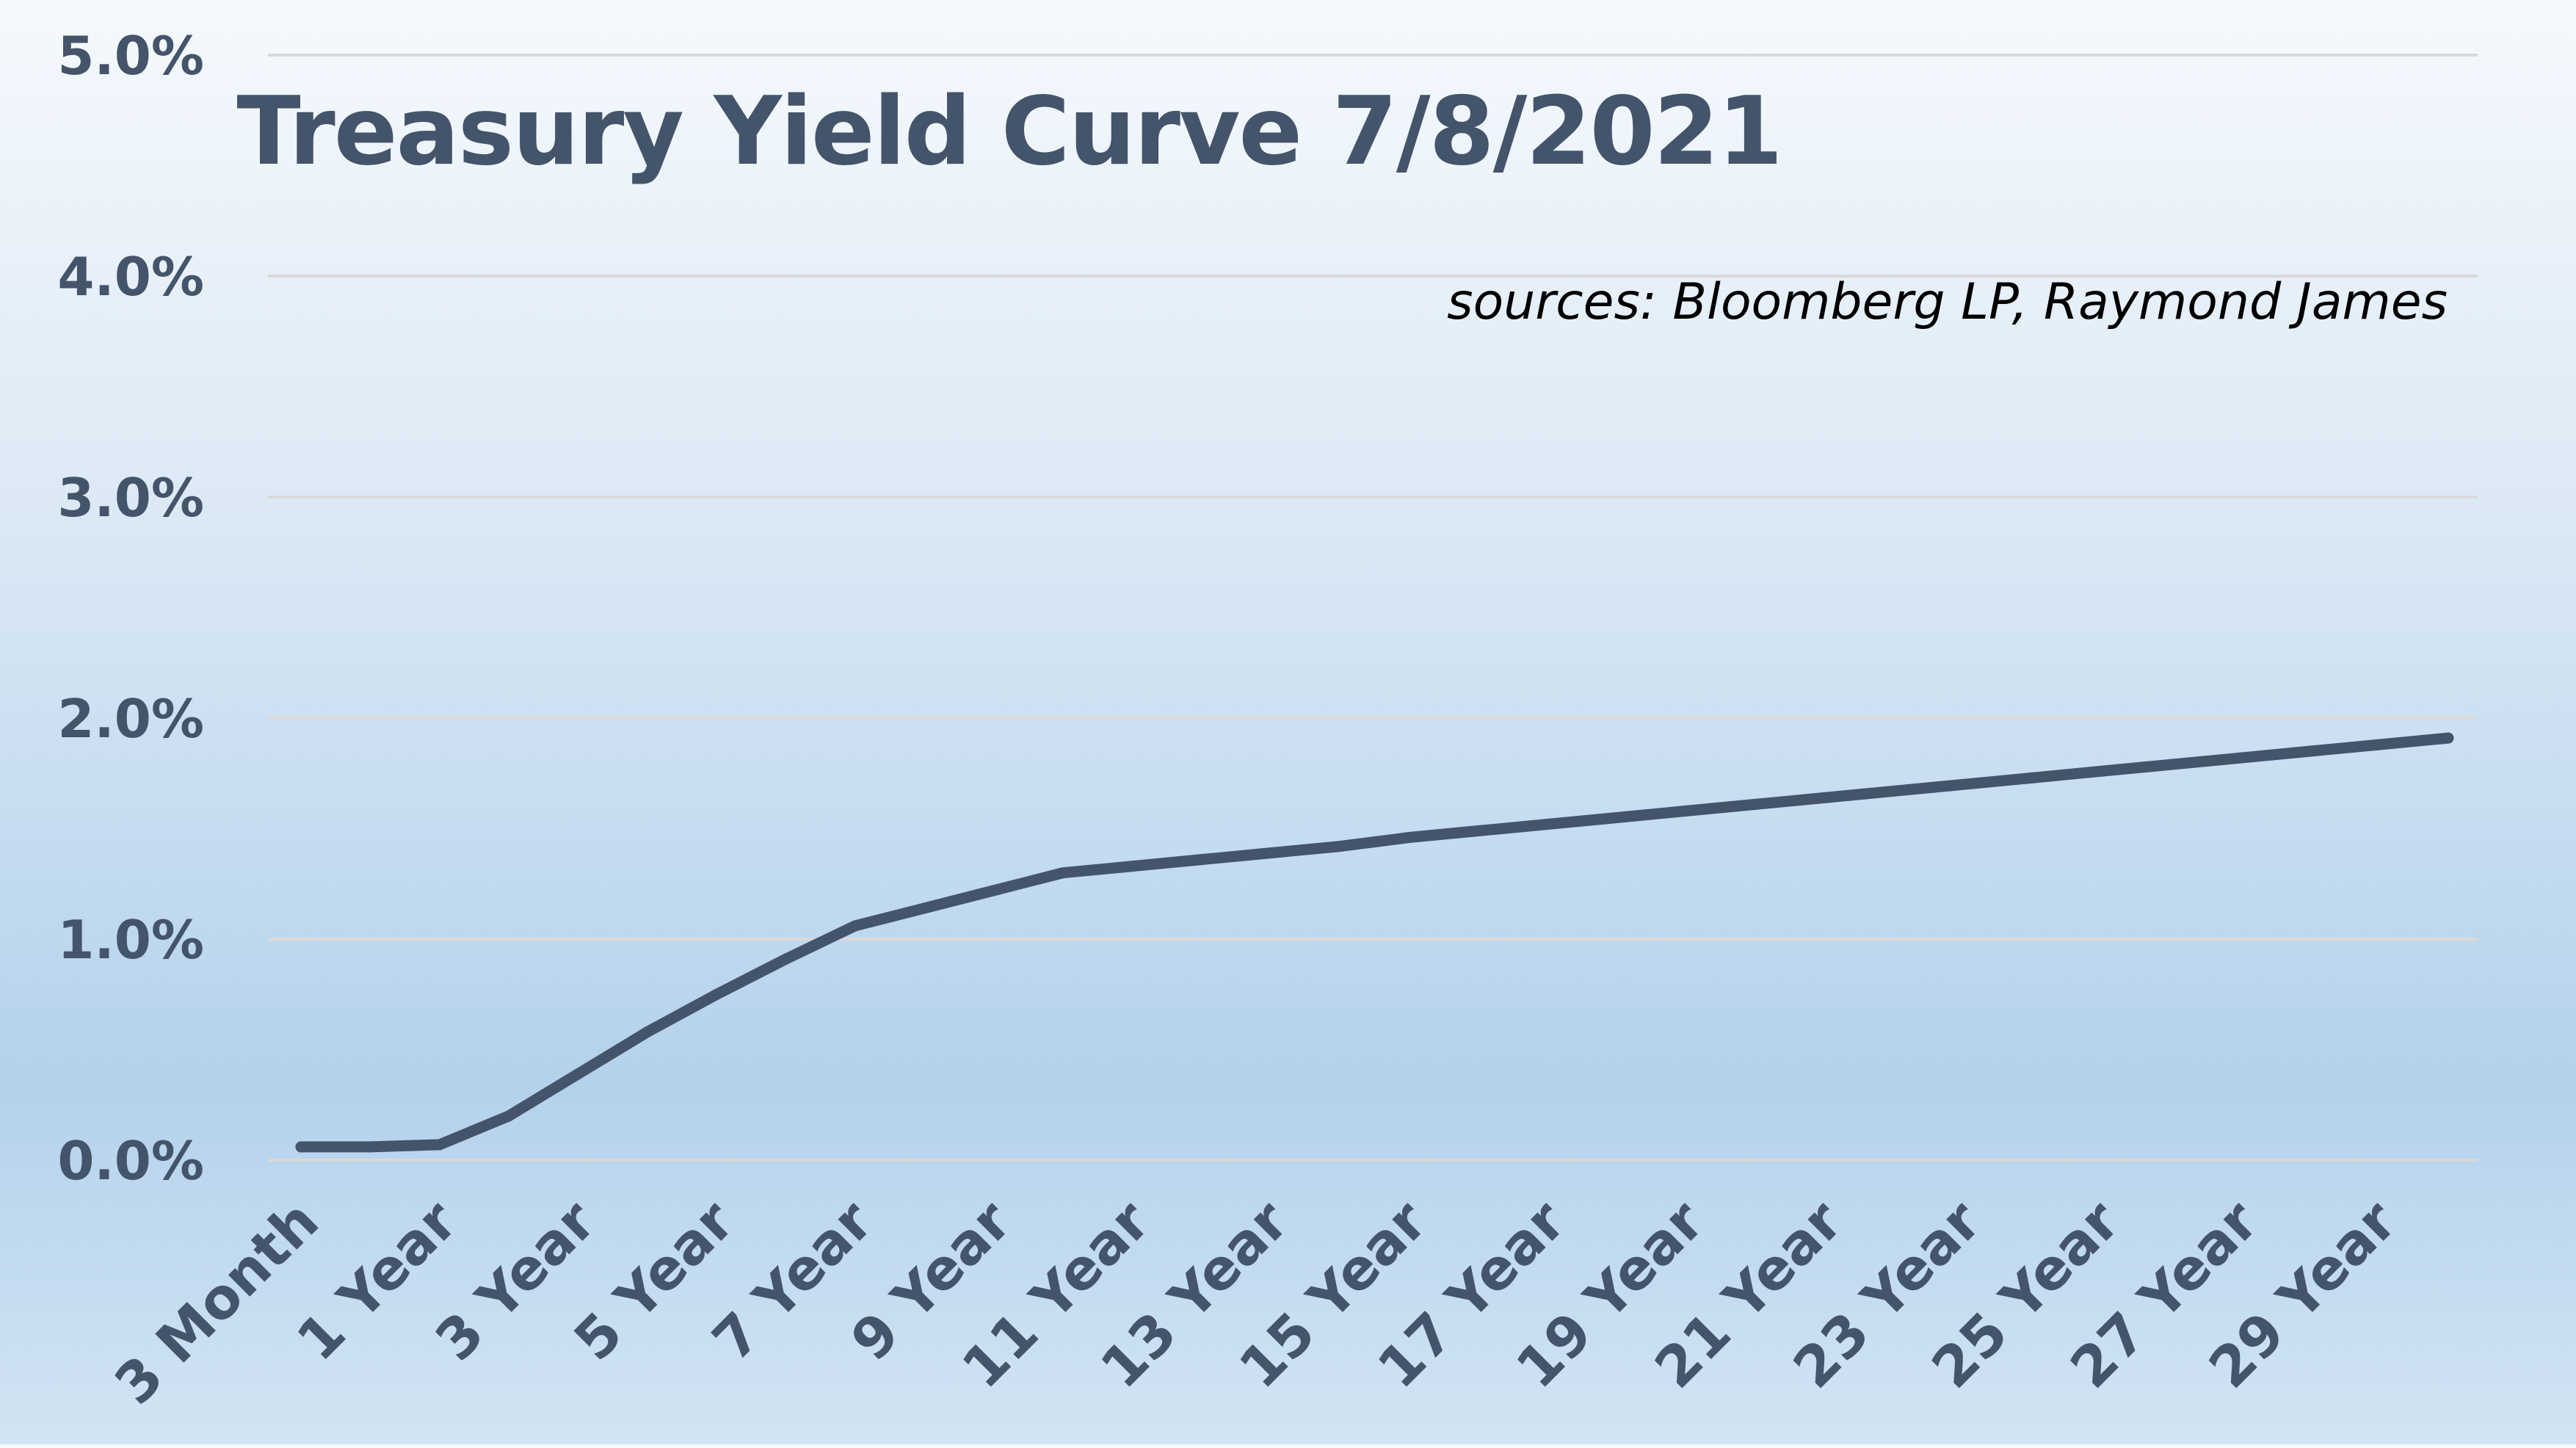  I want to click on x-tick-label: 3 Month, so click(217, 1302).